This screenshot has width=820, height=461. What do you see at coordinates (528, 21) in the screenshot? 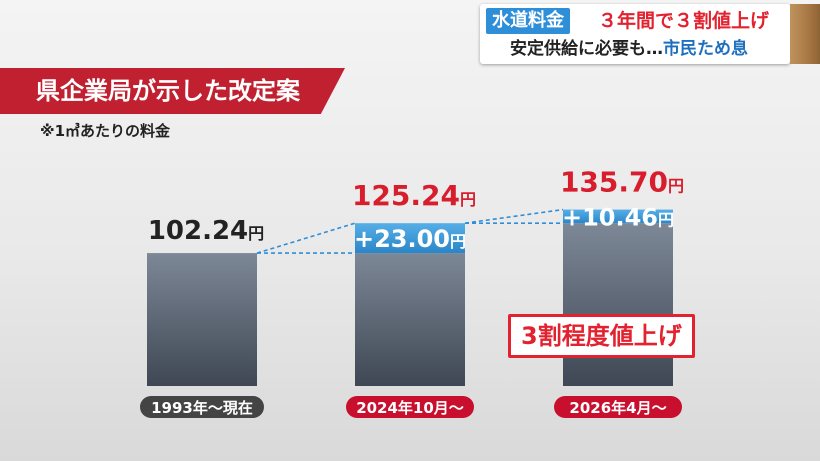
I see `caption-tag: 水道料金` at bounding box center [528, 21].